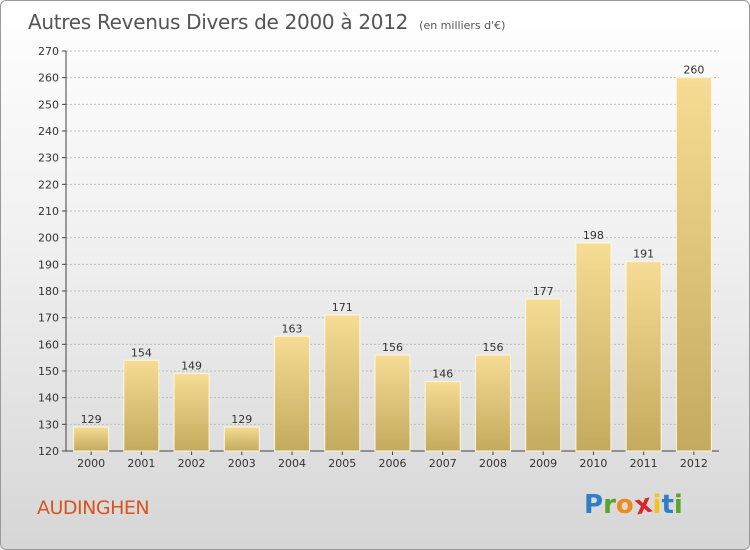  Describe the element at coordinates (48, 184) in the screenshot. I see `y-tick-label: 220` at that location.